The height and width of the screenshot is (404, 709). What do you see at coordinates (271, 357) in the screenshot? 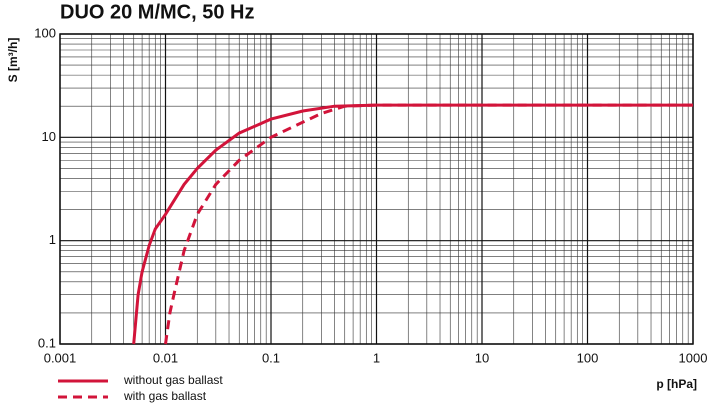
I see `x-tick-label: 0.1` at bounding box center [271, 357].